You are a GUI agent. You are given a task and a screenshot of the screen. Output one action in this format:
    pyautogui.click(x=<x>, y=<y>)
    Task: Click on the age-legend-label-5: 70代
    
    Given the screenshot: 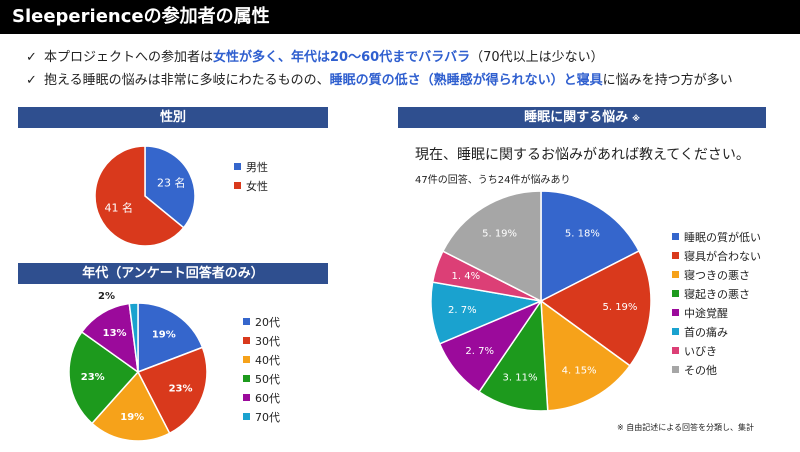 What is the action you would take?
    pyautogui.click(x=267, y=417)
    